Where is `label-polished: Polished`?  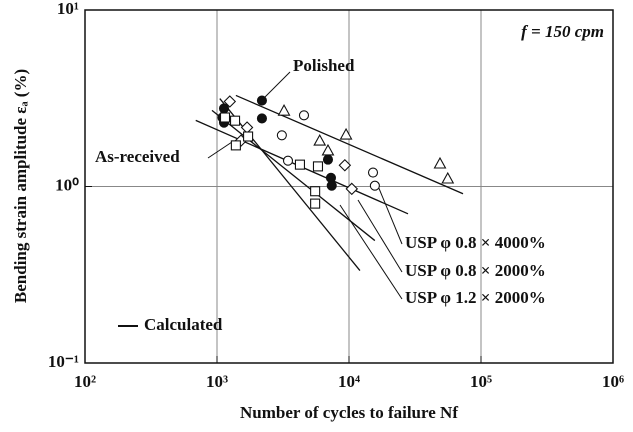 label-polished: Polished is located at coordinates (324, 65).